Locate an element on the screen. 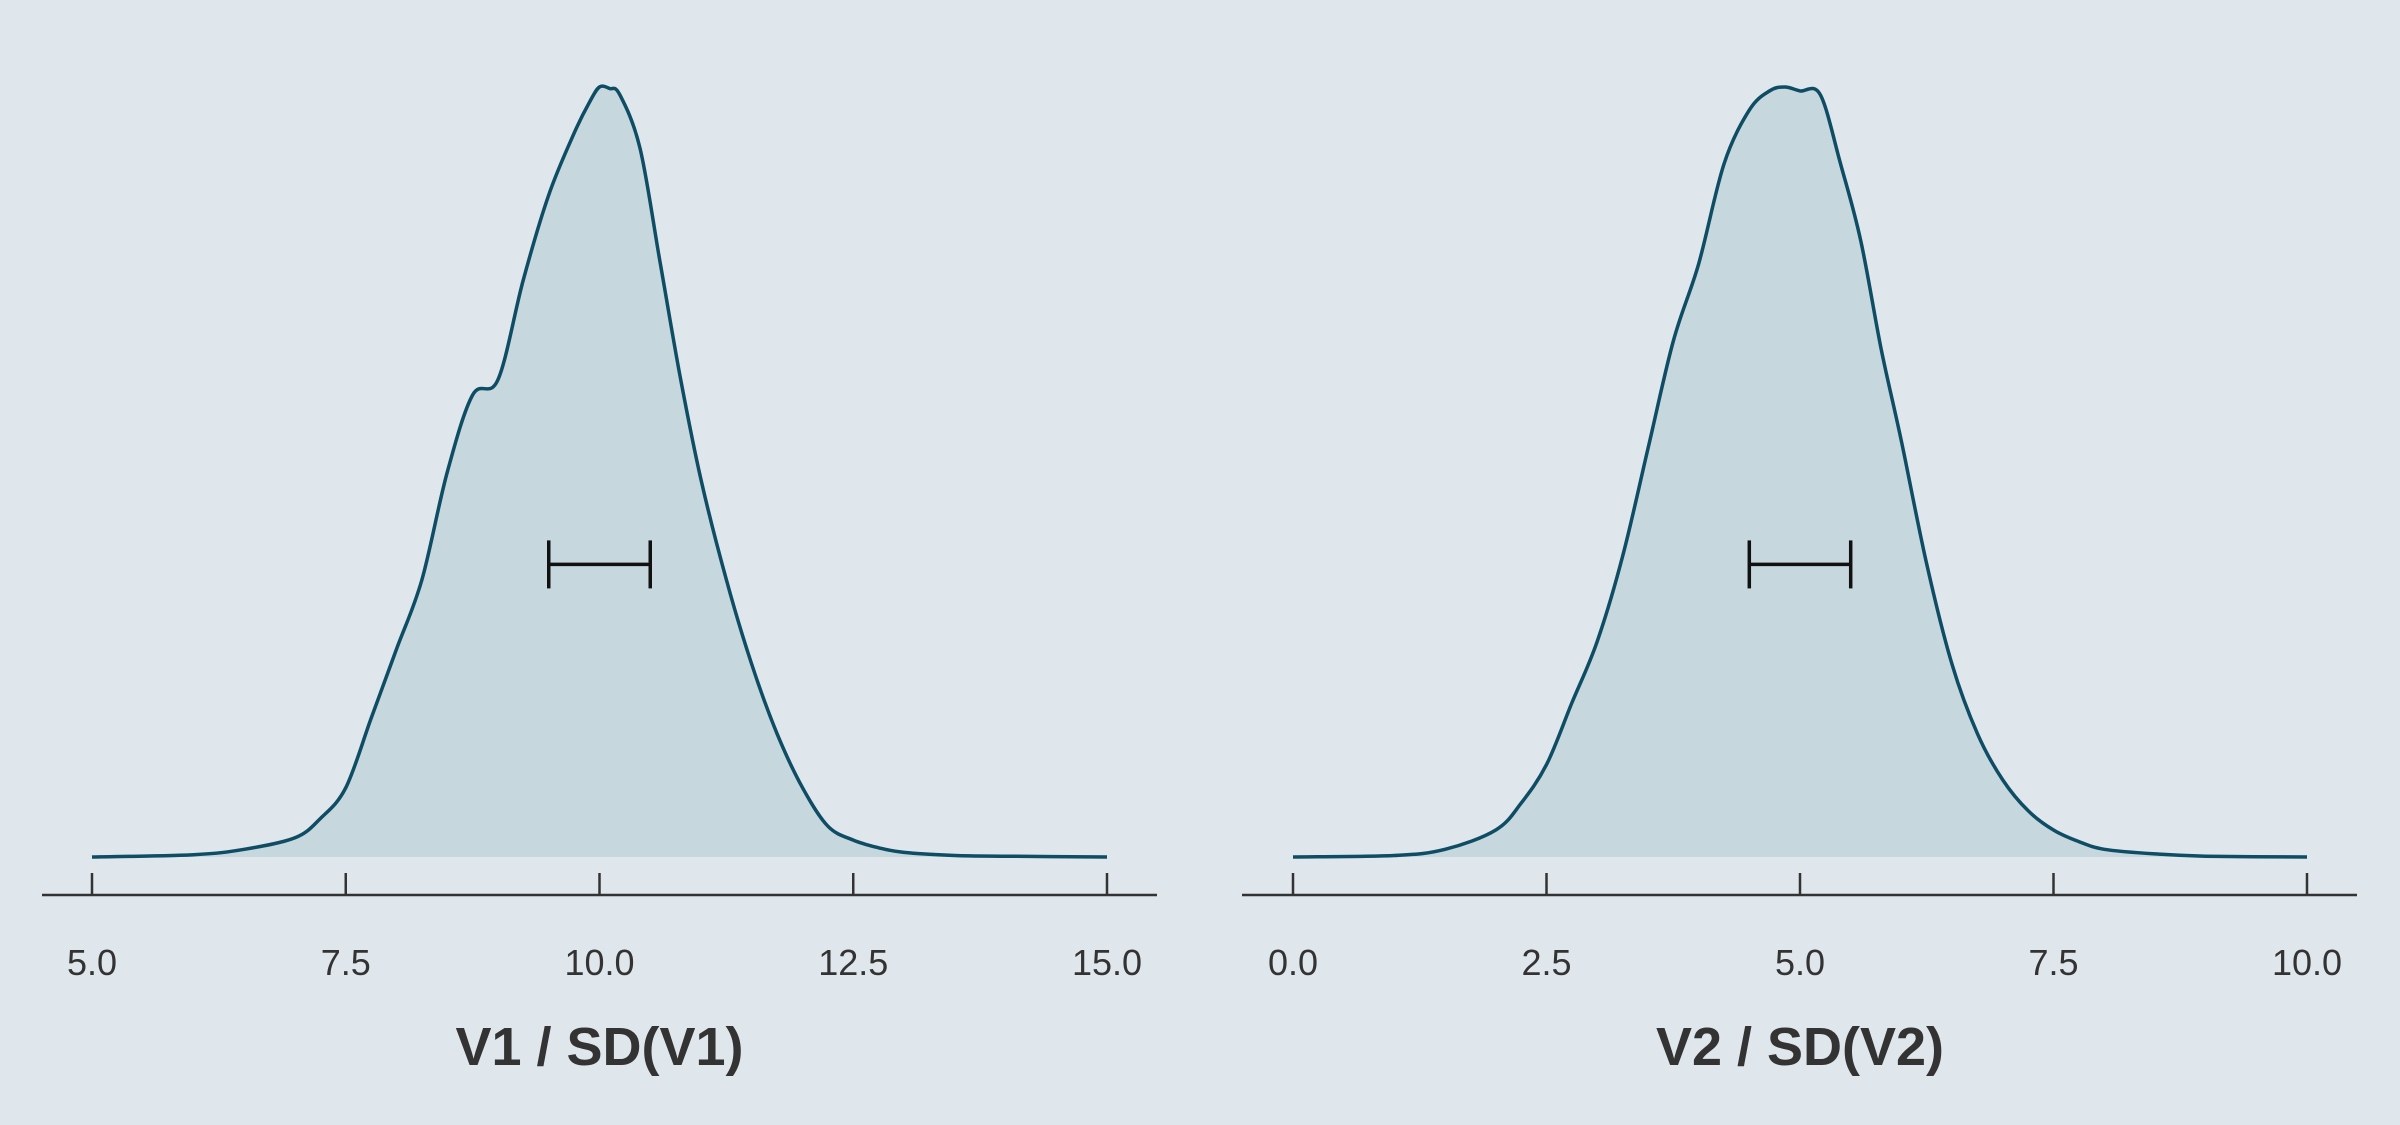  x-tick-label: 15.0 is located at coordinates (1107, 962).